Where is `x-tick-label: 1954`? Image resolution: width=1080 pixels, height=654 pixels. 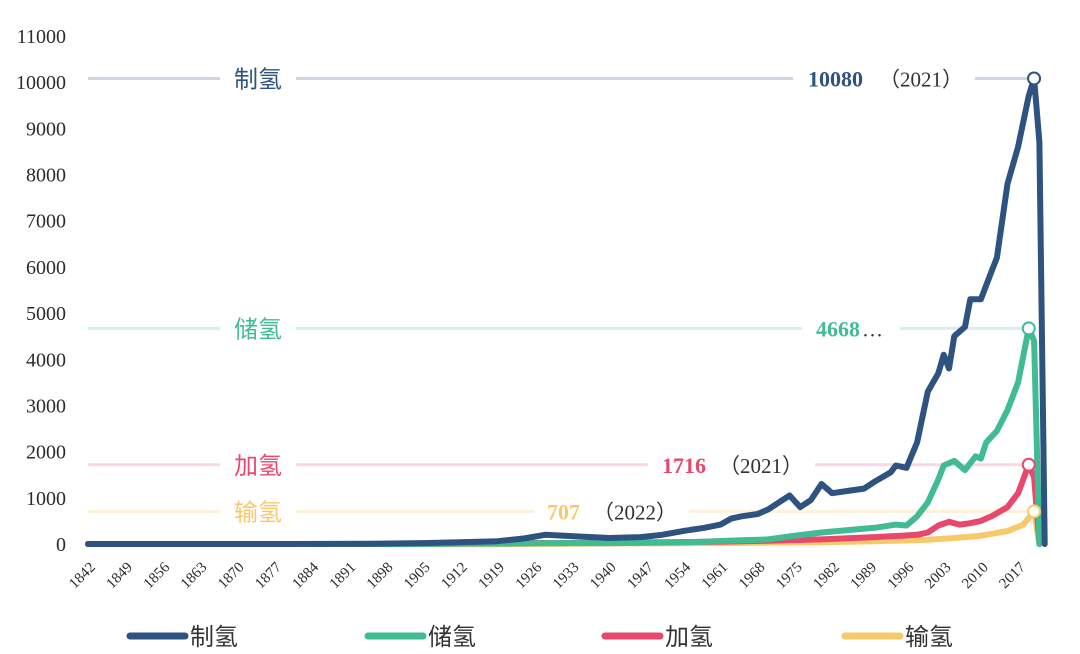 x-tick-label: 1954 is located at coordinates (678, 575).